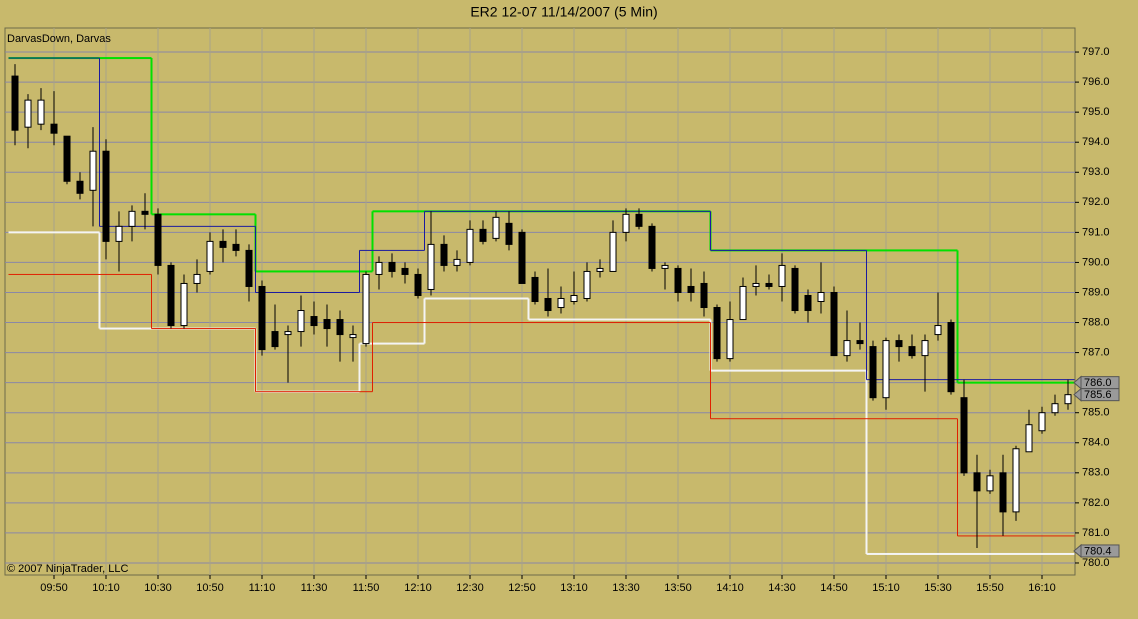  What do you see at coordinates (366, 588) in the screenshot?
I see `x-tick-label: 11:50` at bounding box center [366, 588].